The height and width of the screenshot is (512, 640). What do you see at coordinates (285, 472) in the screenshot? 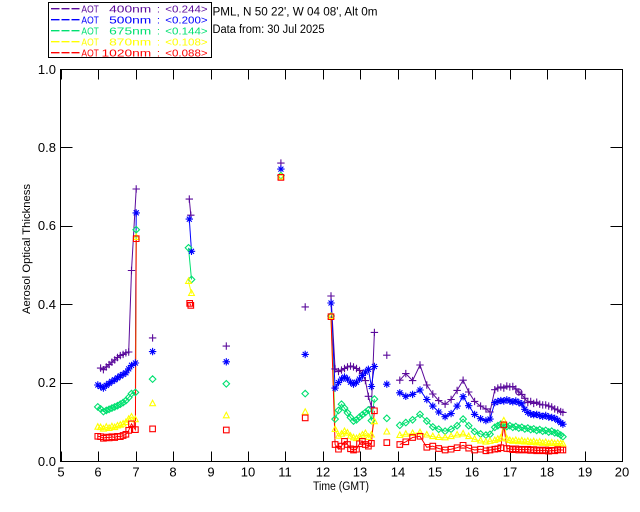
I see `svg-text: 11` at bounding box center [285, 472].